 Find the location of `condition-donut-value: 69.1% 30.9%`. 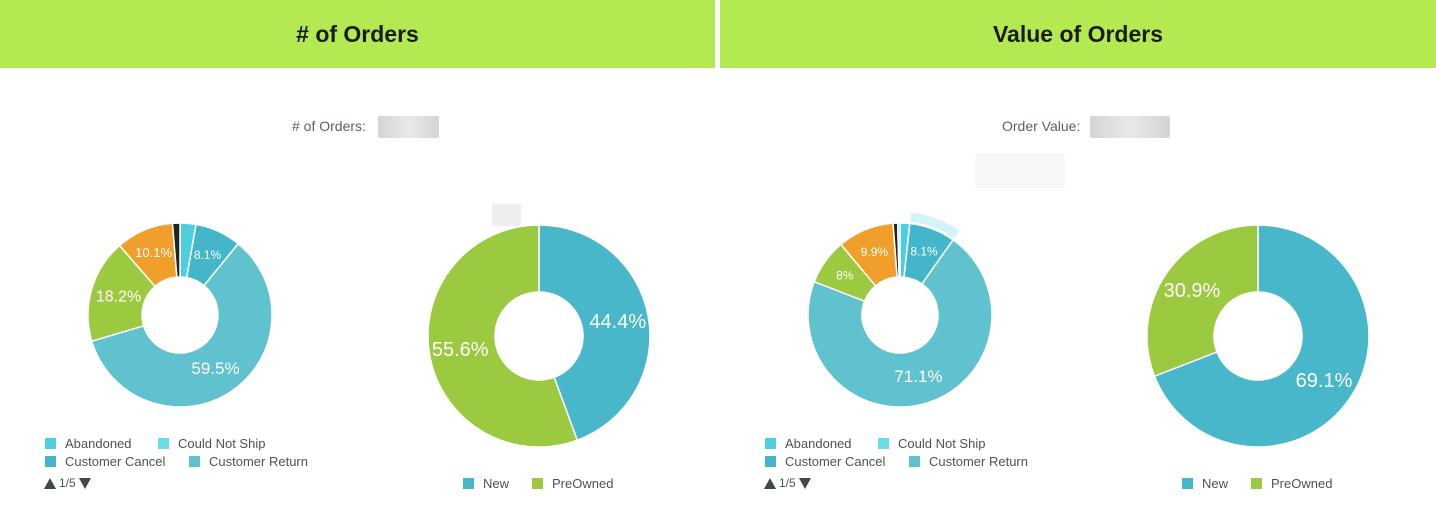

condition-donut-value: 69.1% 30.9% is located at coordinates (1258, 336).